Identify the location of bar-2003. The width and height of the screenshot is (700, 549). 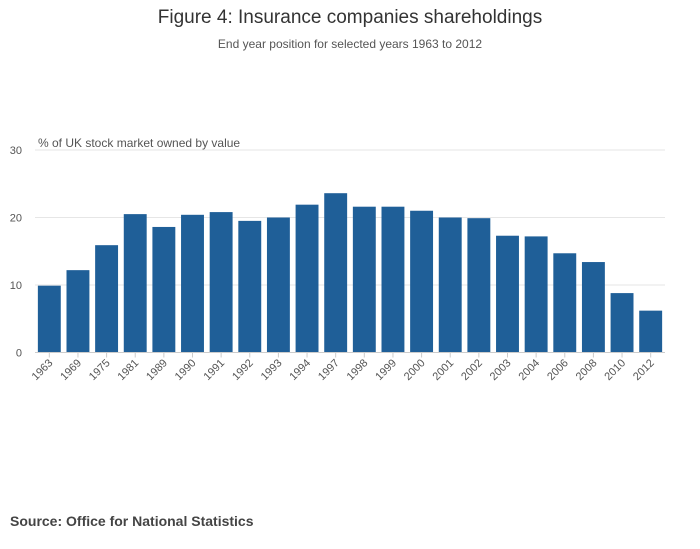
(507, 294).